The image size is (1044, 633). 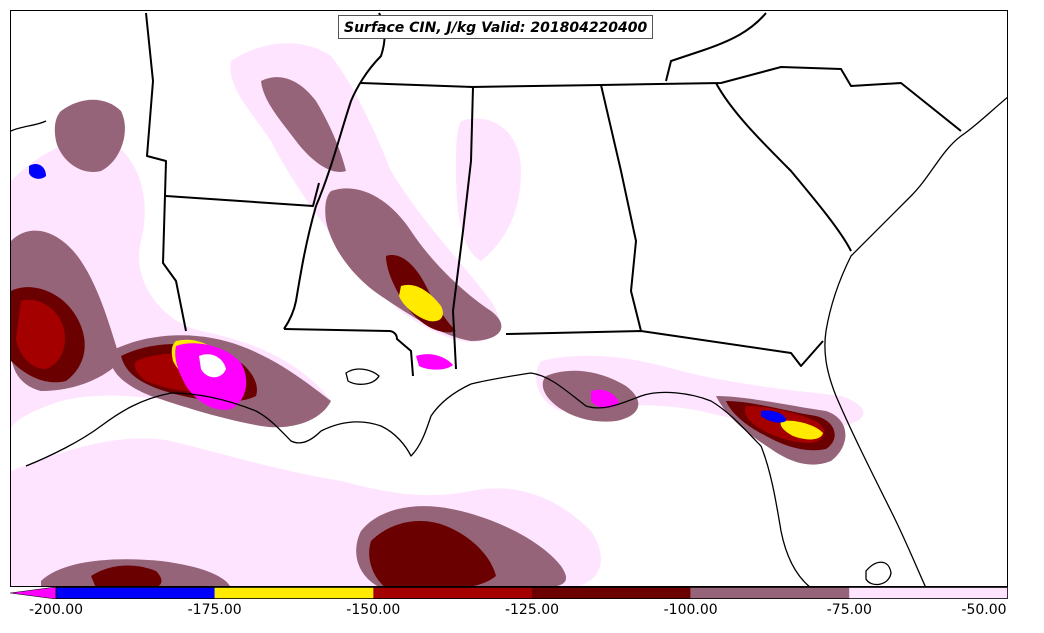 What do you see at coordinates (242, 194) in the screenshot?
I see `arkansas-border` at bounding box center [242, 194].